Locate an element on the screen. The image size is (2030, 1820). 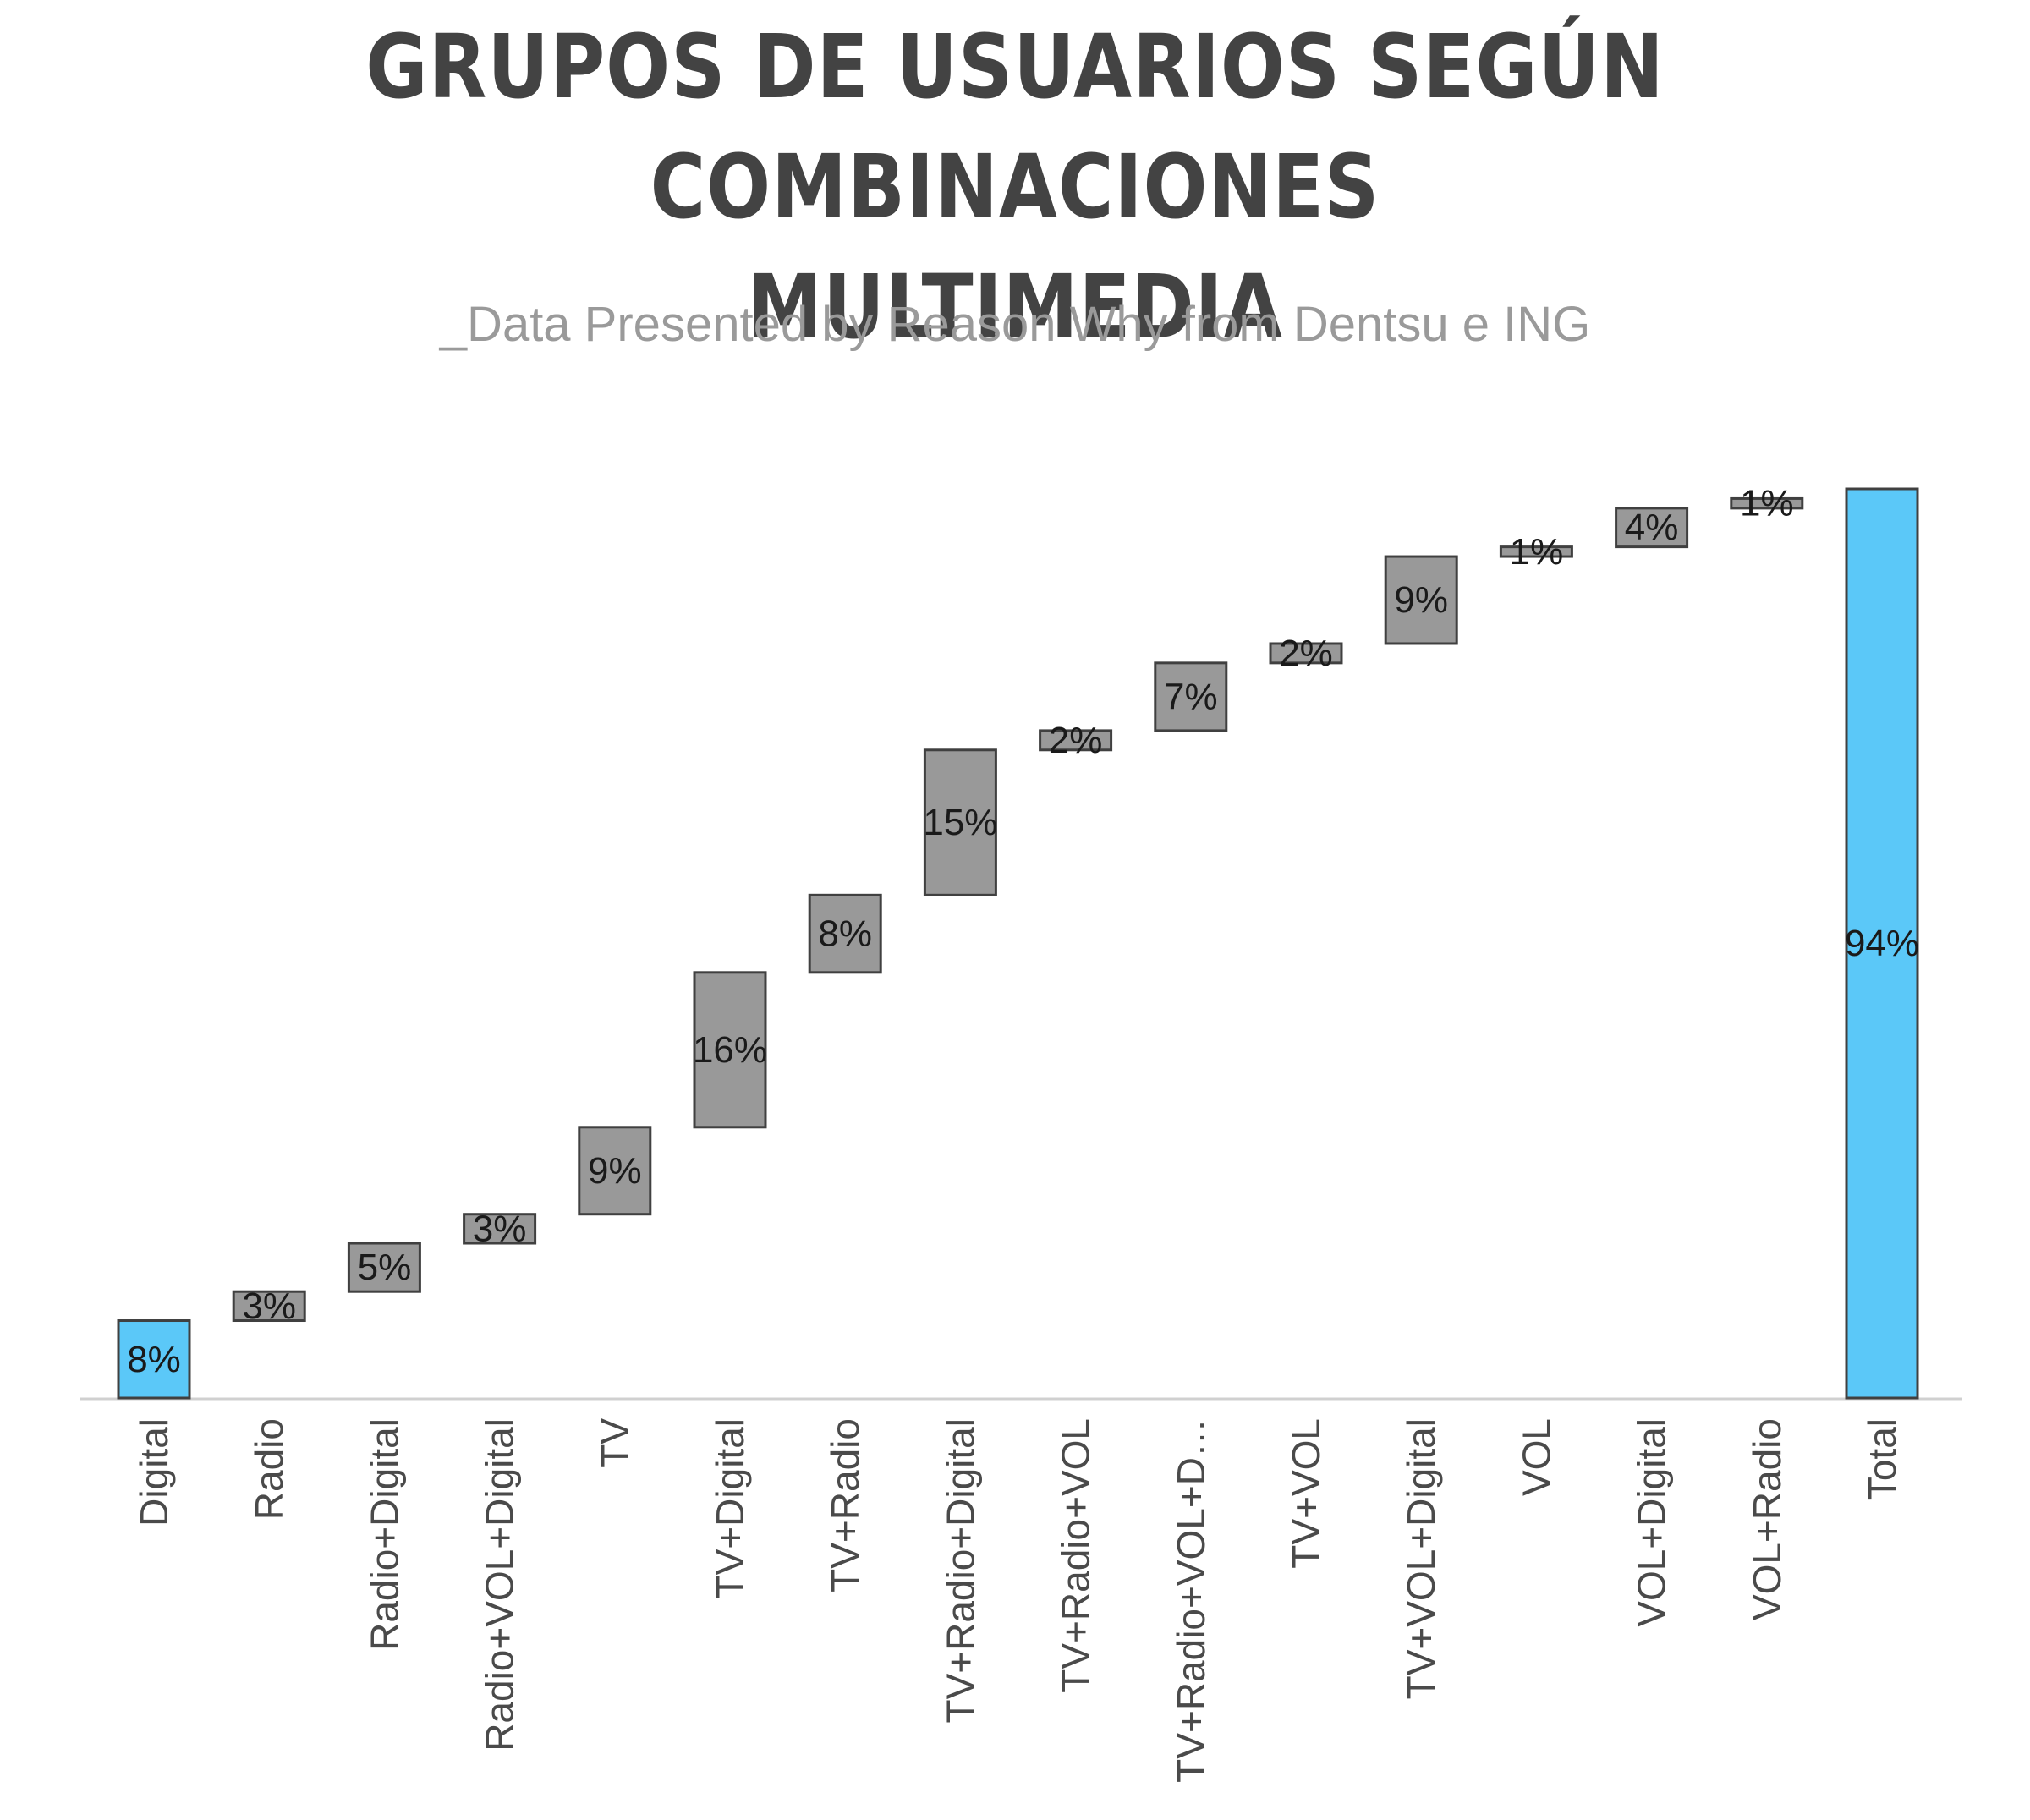
bar-radio-vol-digital is located at coordinates (500, 1229).